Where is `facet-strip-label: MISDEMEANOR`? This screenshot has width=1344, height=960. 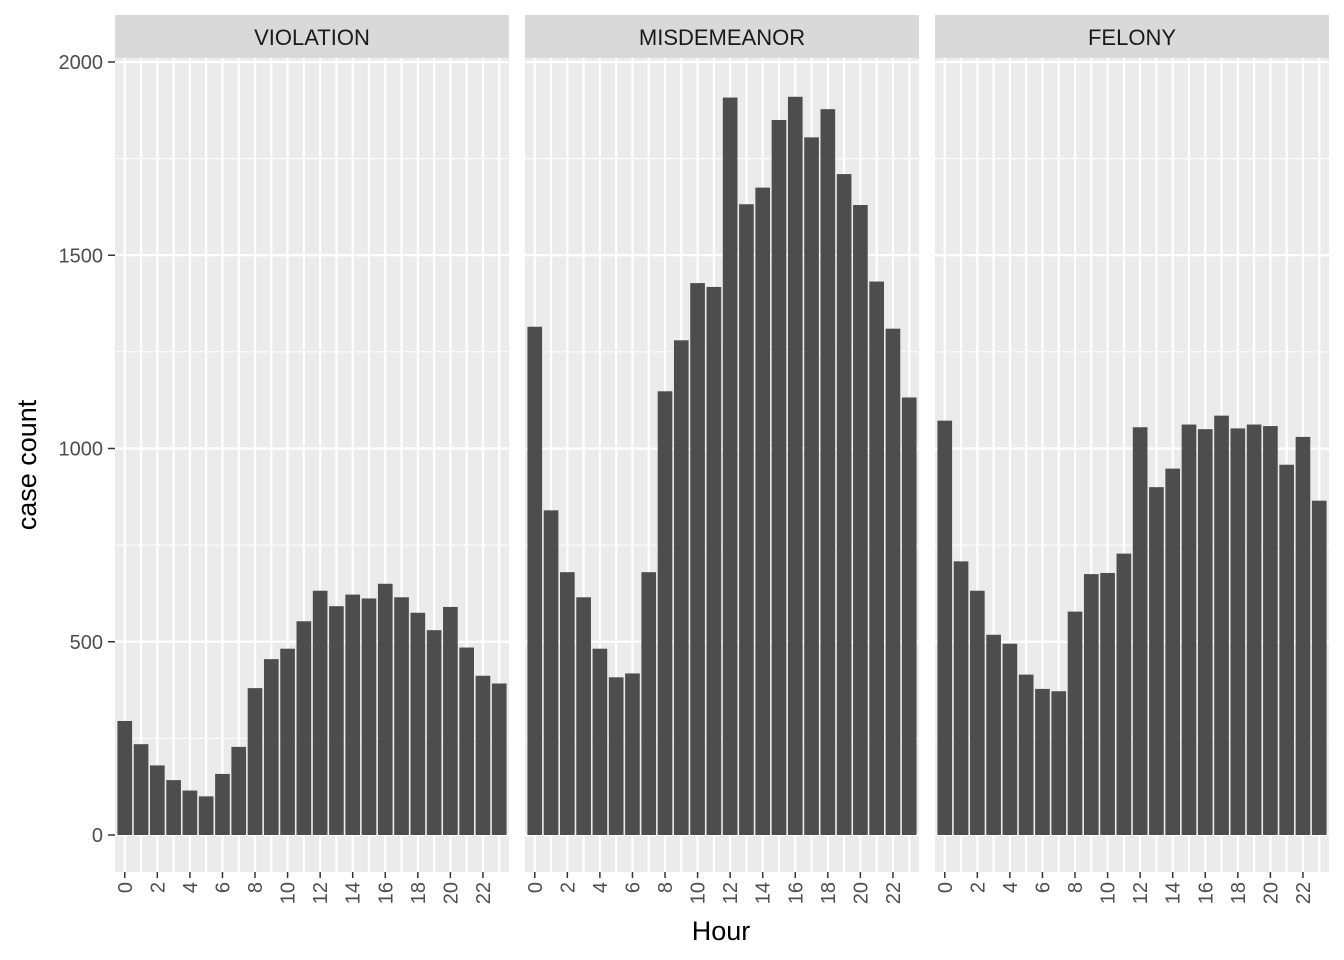
facet-strip-label: MISDEMEANOR is located at coordinates (722, 37).